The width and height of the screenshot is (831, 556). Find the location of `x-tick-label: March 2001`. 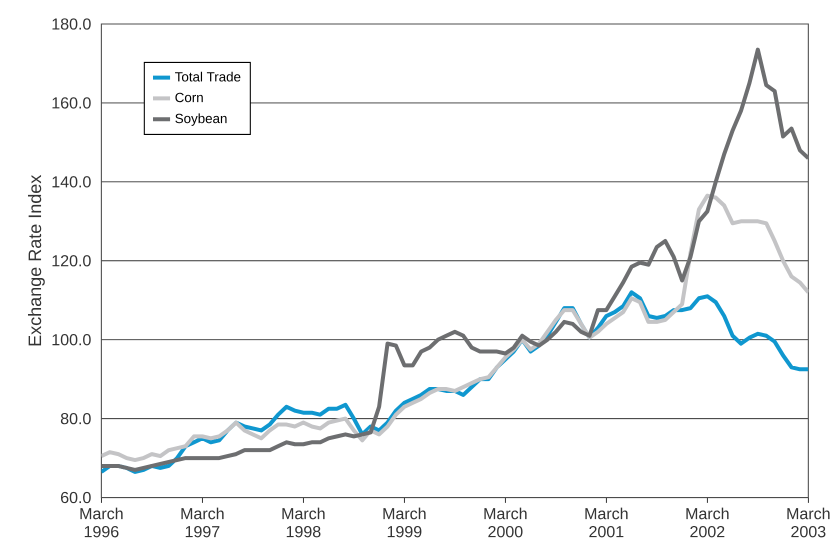

x-tick-label: March 2001 is located at coordinates (606, 522).